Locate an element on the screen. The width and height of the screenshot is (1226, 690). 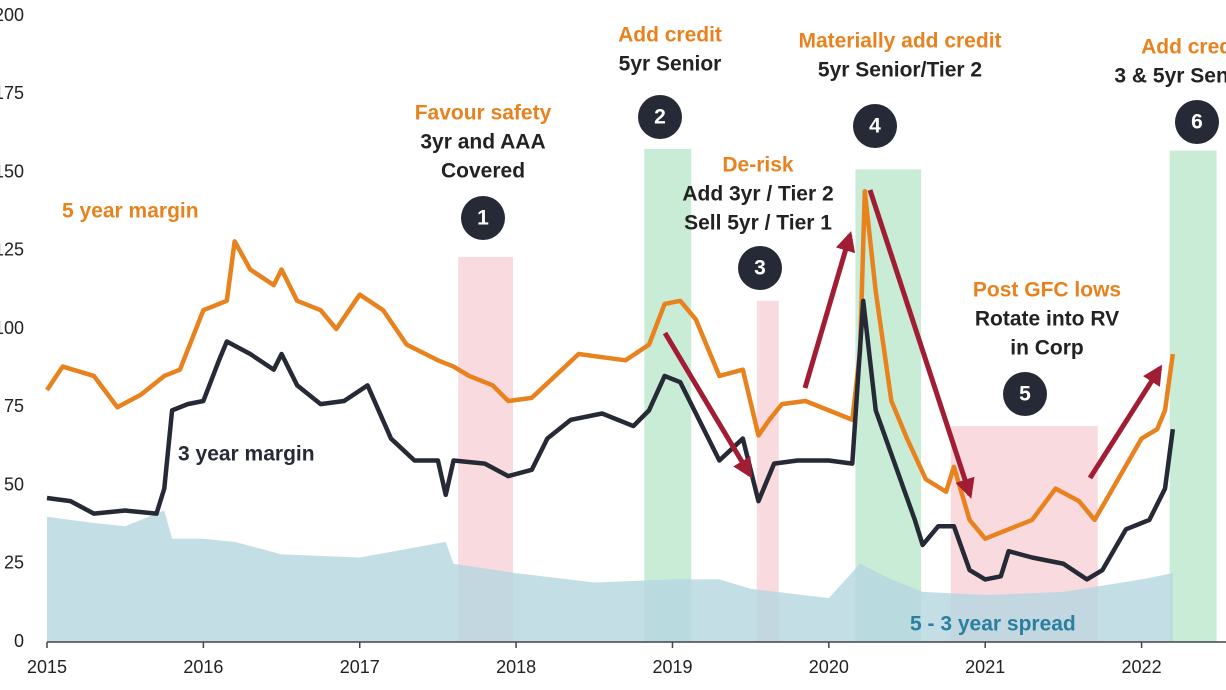
y-tick-label: 125 is located at coordinates (12, 250).